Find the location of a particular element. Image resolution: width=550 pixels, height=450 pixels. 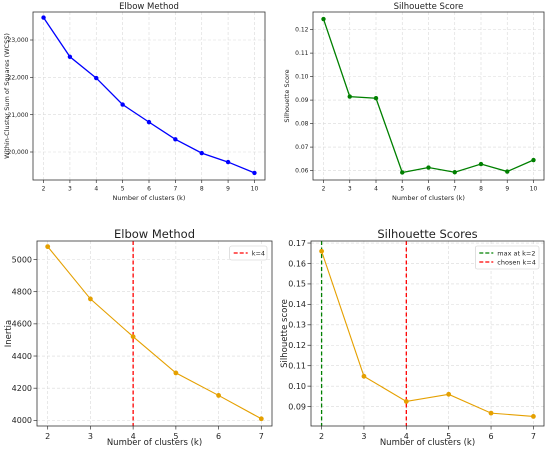

chart-title: Elbow Method is located at coordinates (154, 234).